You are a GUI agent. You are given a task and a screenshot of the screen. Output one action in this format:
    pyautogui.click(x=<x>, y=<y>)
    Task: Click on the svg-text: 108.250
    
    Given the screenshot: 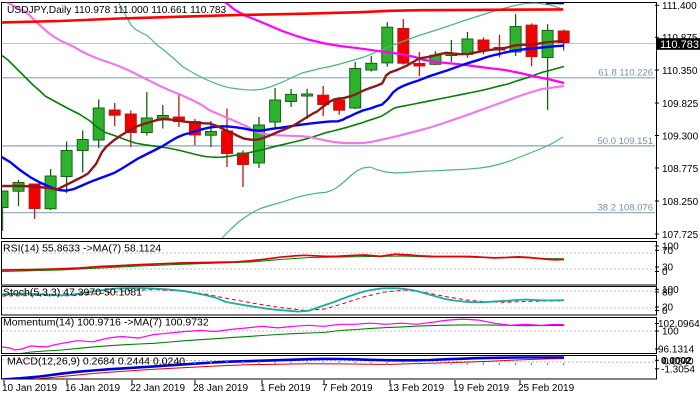 What is the action you would take?
    pyautogui.click(x=680, y=202)
    